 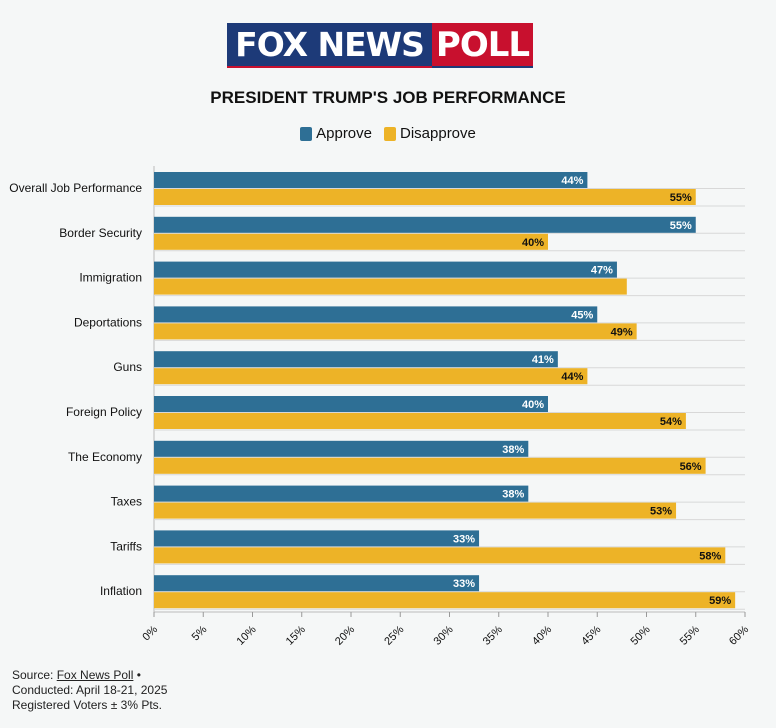 What do you see at coordinates (127, 367) in the screenshot?
I see `category-label: Guns` at bounding box center [127, 367].